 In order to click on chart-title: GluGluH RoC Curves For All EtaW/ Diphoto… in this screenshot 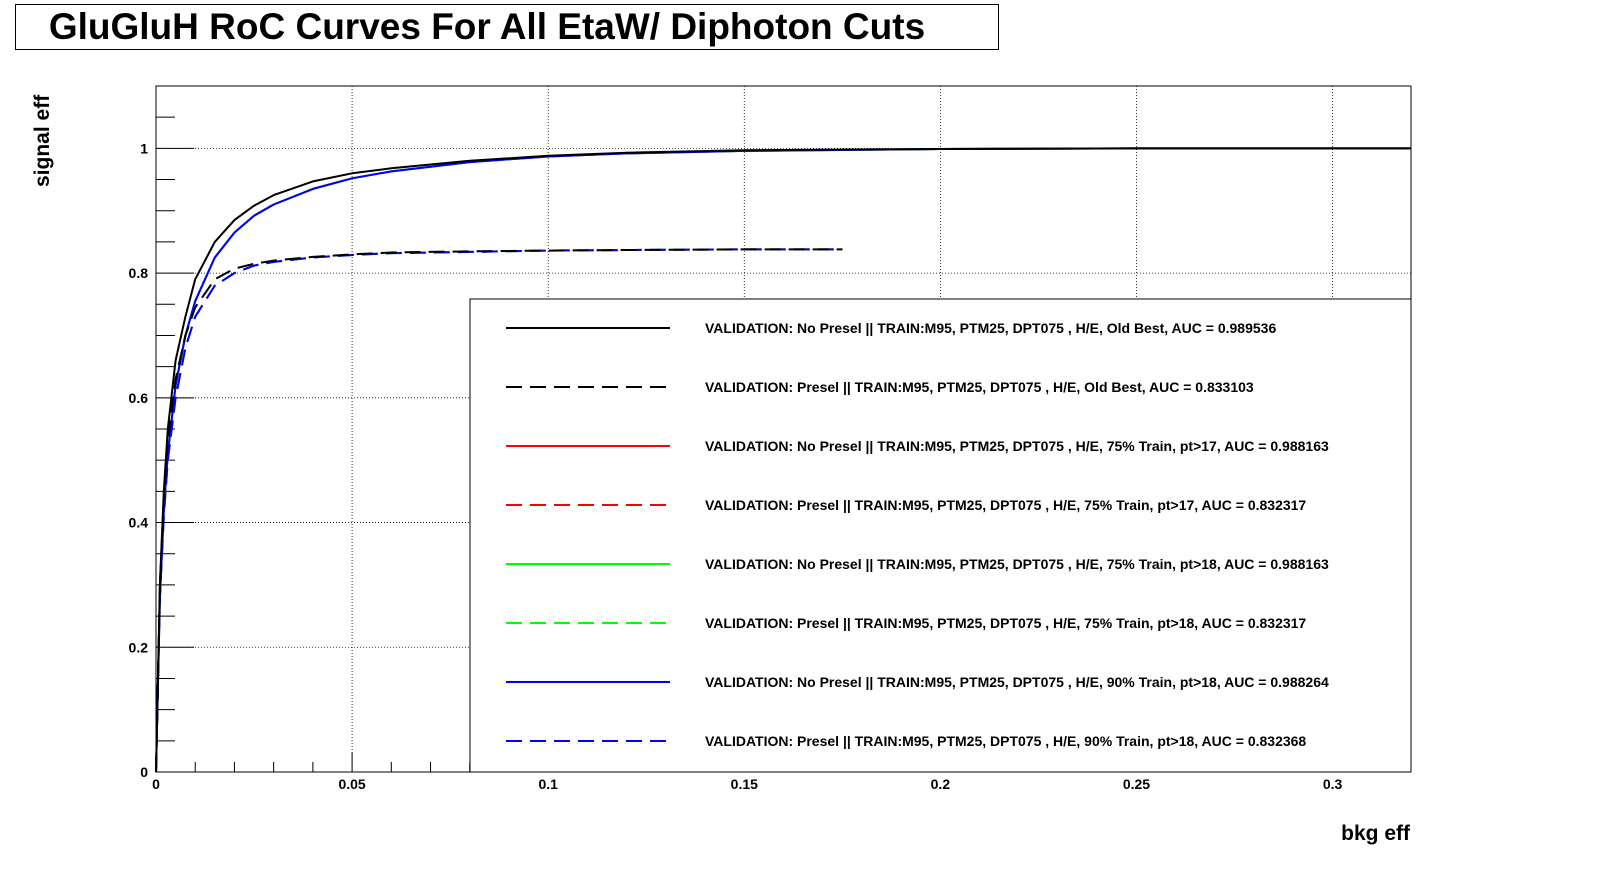, I will do `click(487, 26)`.